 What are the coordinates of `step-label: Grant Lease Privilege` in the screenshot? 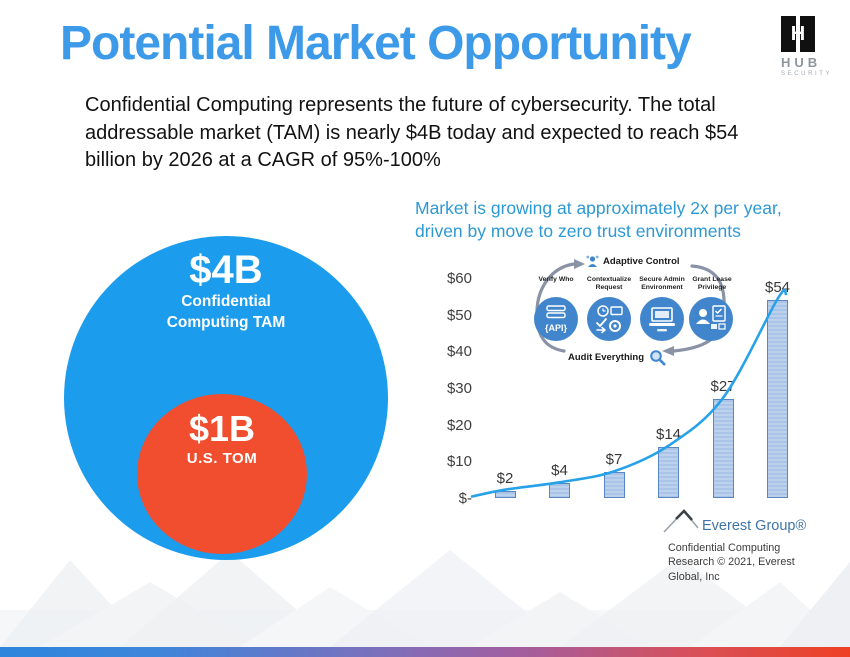 It's located at (712, 284).